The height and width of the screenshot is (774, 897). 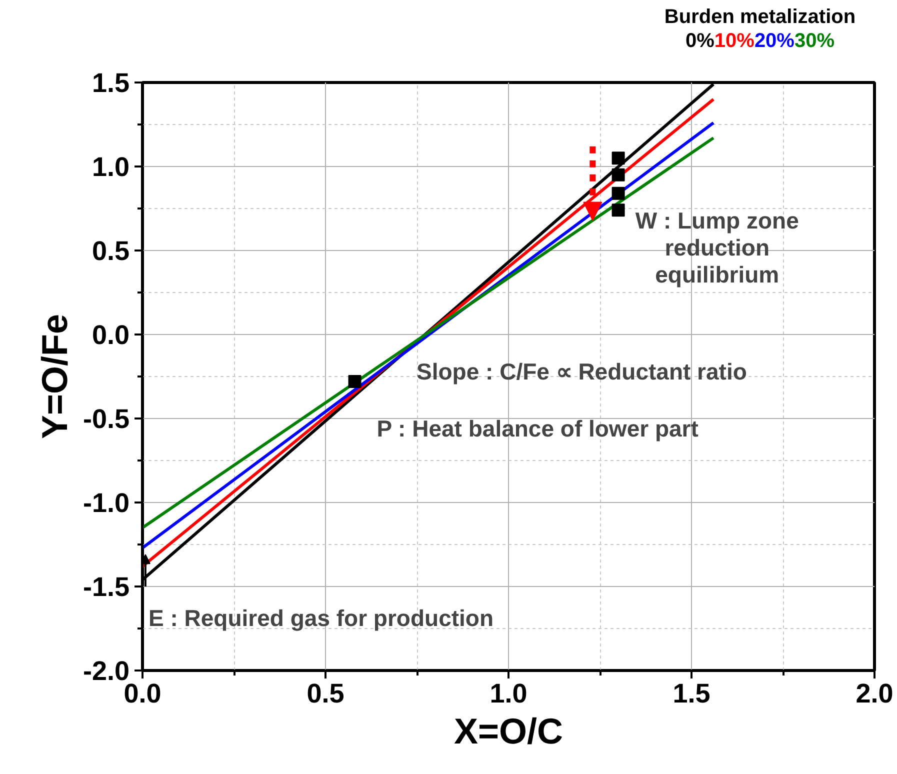 What do you see at coordinates (509, 693) in the screenshot?
I see `x-tick-label: 1.0` at bounding box center [509, 693].